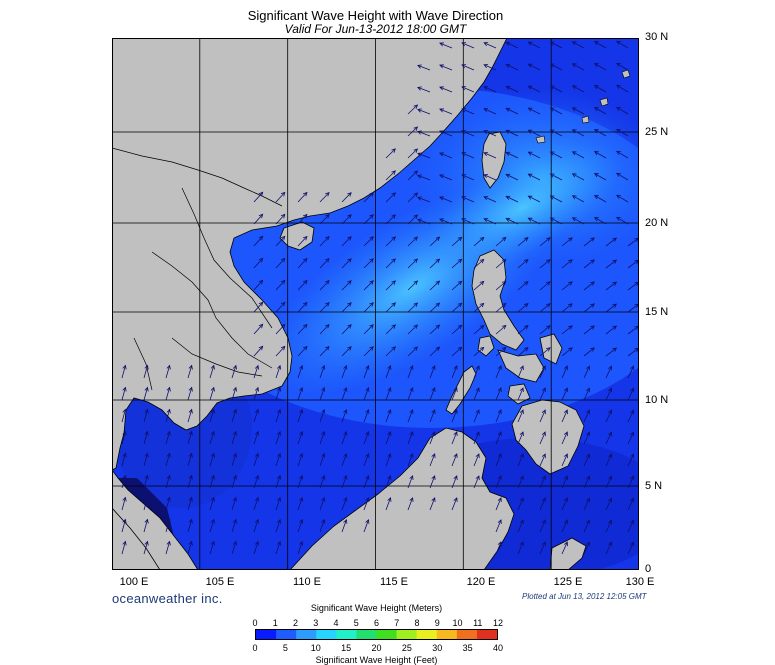  Describe the element at coordinates (522, 208) in the screenshot. I see `swell-band-secondary` at that location.